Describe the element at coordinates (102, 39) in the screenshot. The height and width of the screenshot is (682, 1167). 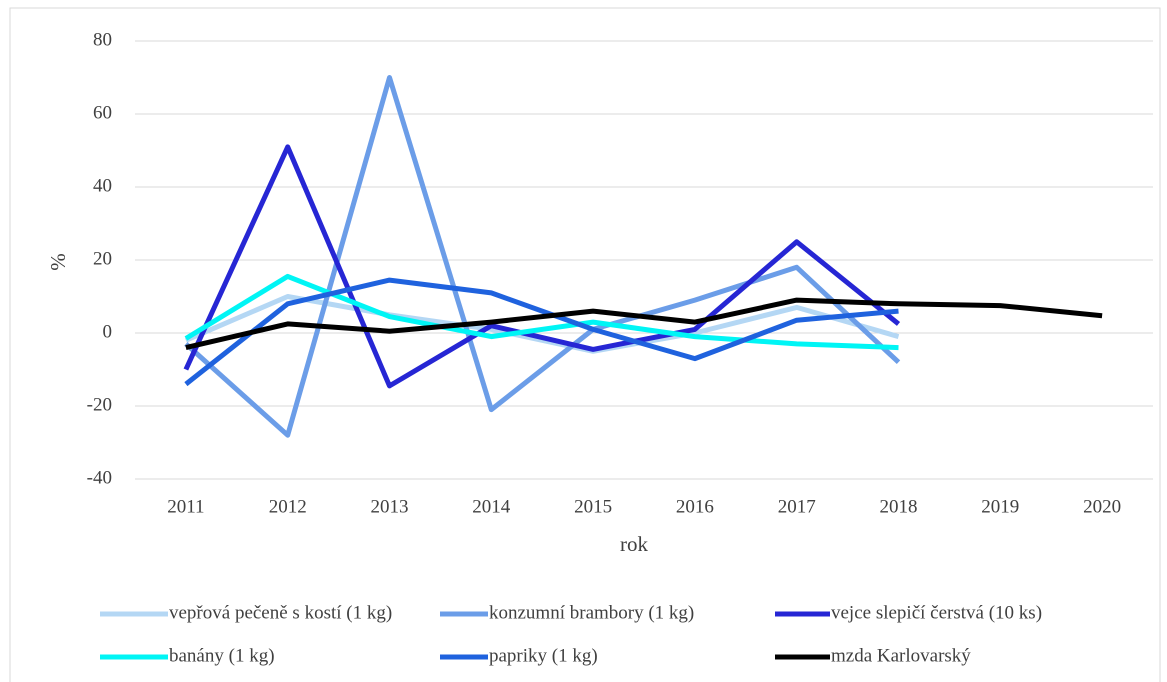
I see `y-tick-label: 80` at that location.